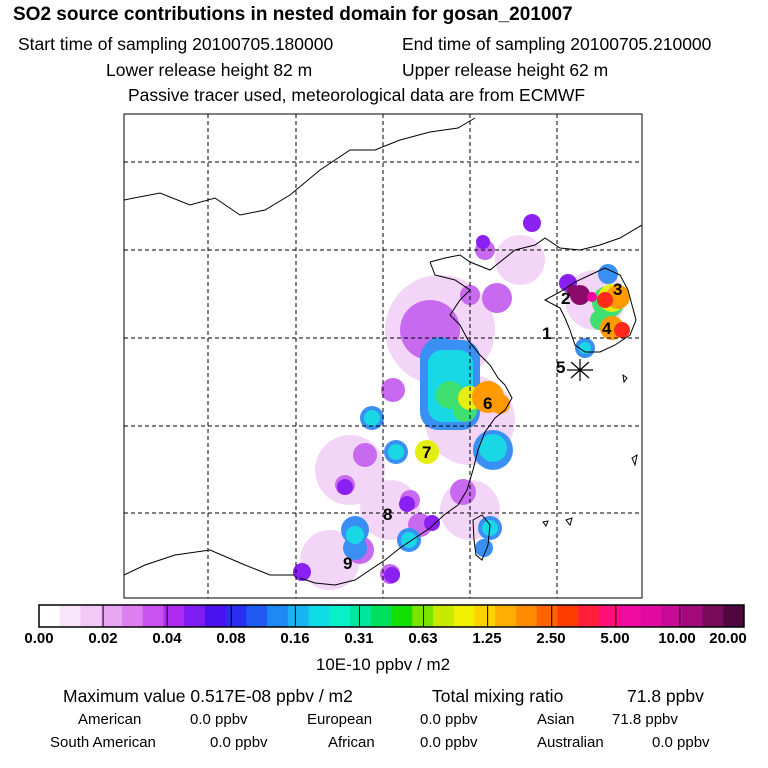 The image size is (768, 768). What do you see at coordinates (551, 638) in the screenshot?
I see `colorbar-tick-label: 2.50` at bounding box center [551, 638].